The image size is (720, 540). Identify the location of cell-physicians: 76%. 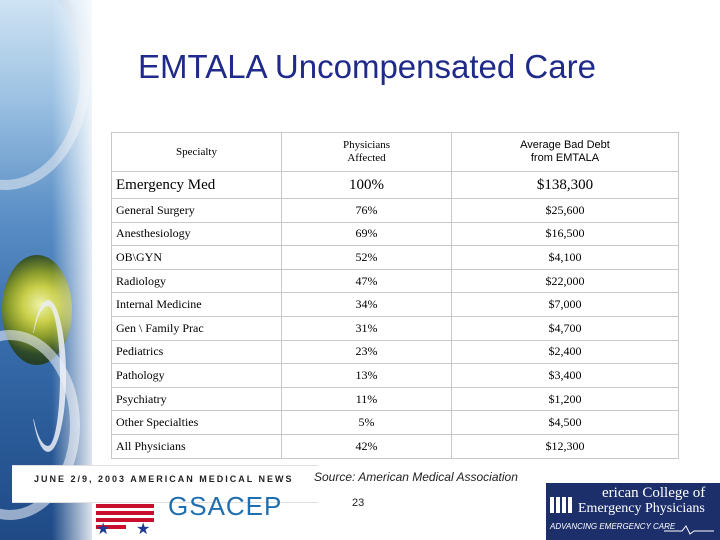
(366, 210).